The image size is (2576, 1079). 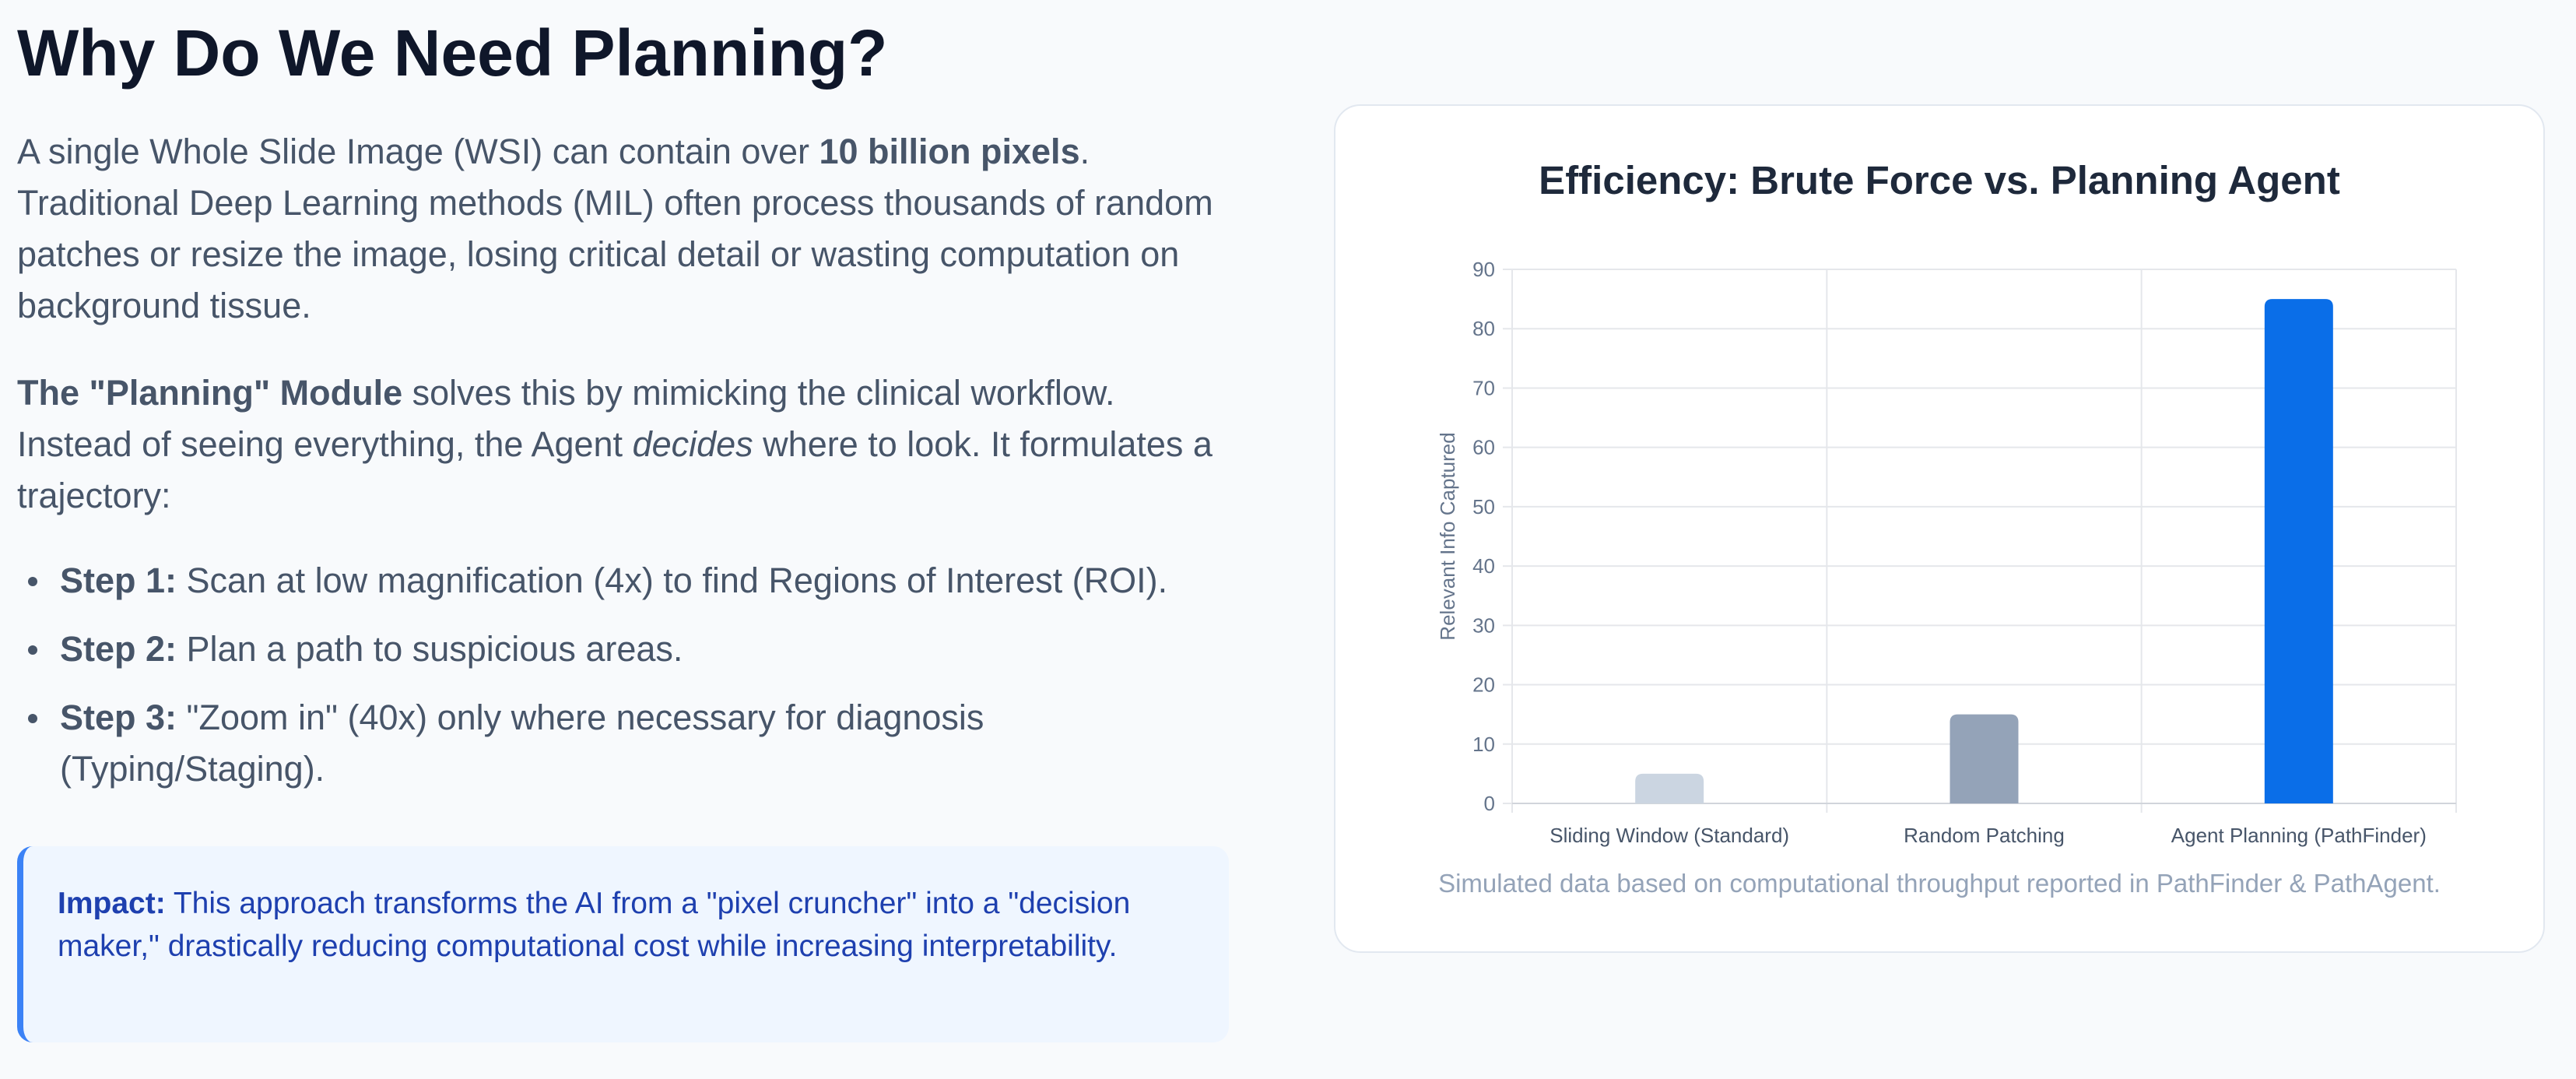 What do you see at coordinates (118, 649) in the screenshot?
I see `step-label: Step 2:` at bounding box center [118, 649].